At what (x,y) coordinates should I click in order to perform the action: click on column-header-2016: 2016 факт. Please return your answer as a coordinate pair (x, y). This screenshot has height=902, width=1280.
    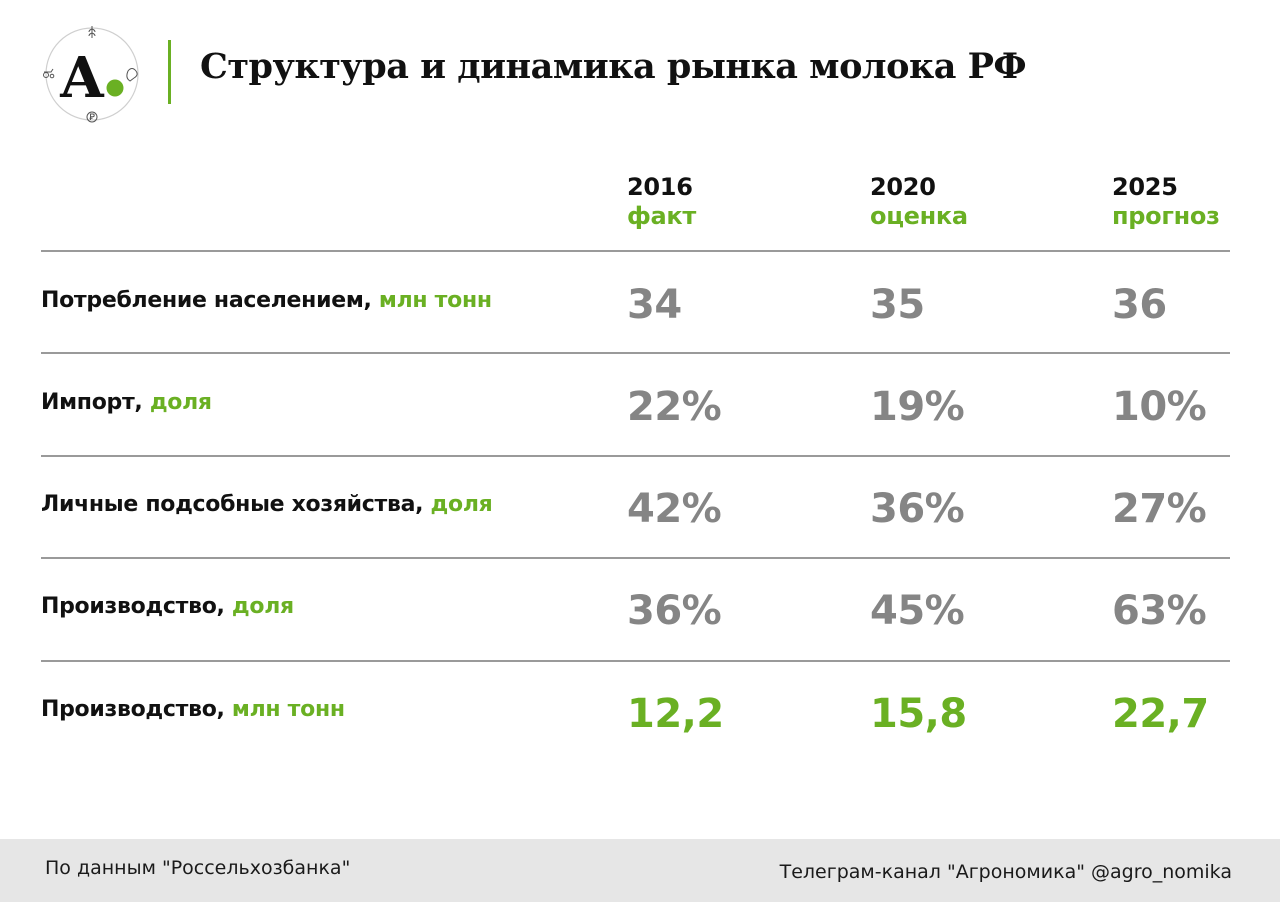
    Looking at the image, I should click on (661, 201).